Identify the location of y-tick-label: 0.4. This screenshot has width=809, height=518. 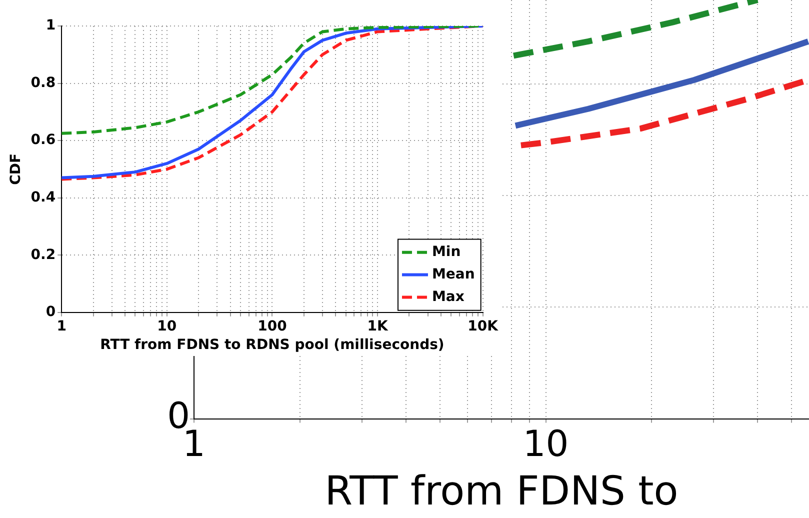
(43, 197).